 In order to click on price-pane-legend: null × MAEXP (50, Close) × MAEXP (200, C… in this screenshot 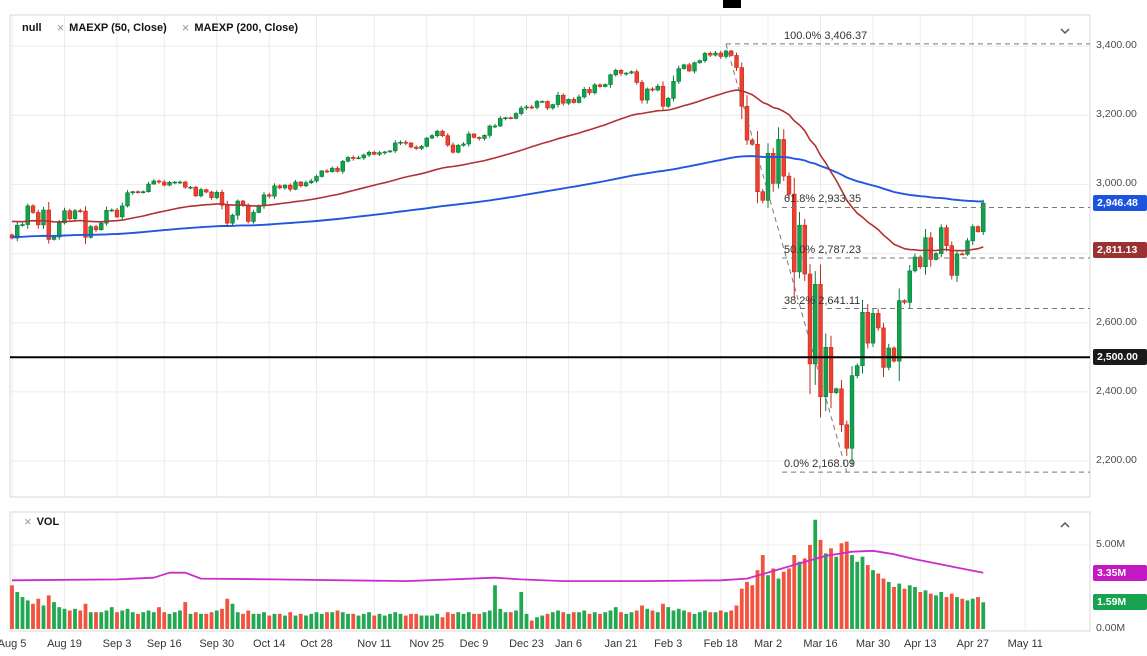, I will do `click(160, 27)`.